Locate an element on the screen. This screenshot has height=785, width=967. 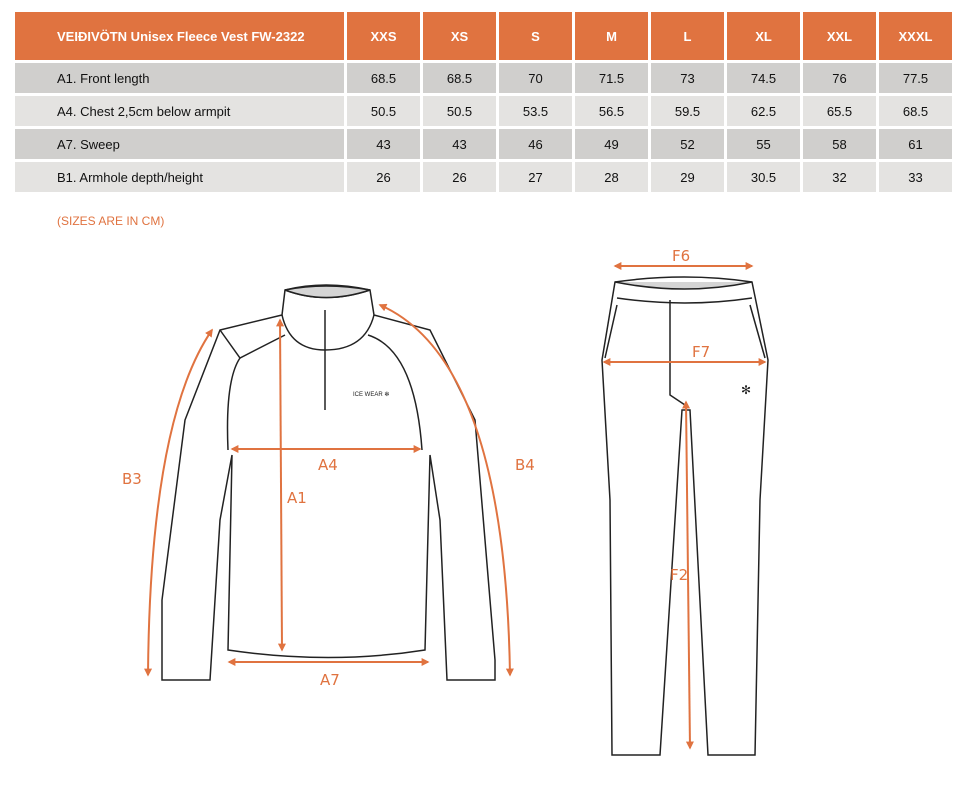
cell-value: 33 is located at coordinates (915, 177).